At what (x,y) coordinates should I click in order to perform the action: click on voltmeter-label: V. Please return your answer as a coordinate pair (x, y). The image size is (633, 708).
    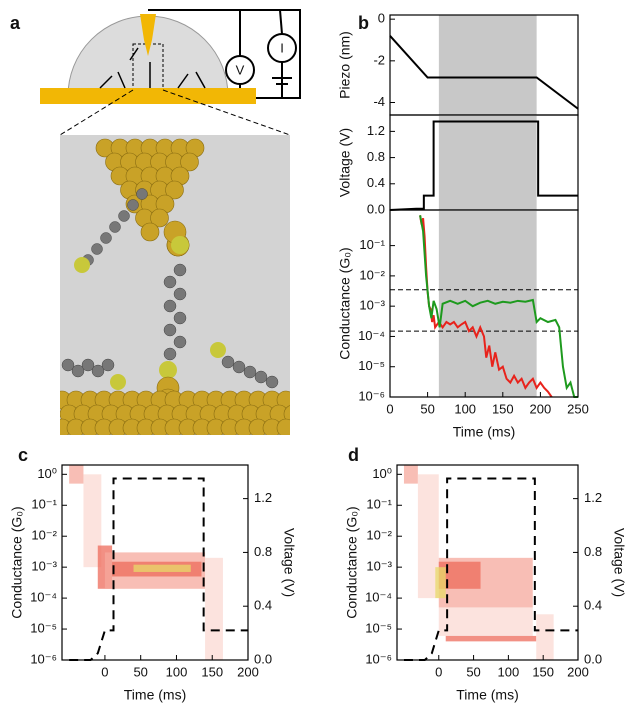
    Looking at the image, I should click on (240, 69).